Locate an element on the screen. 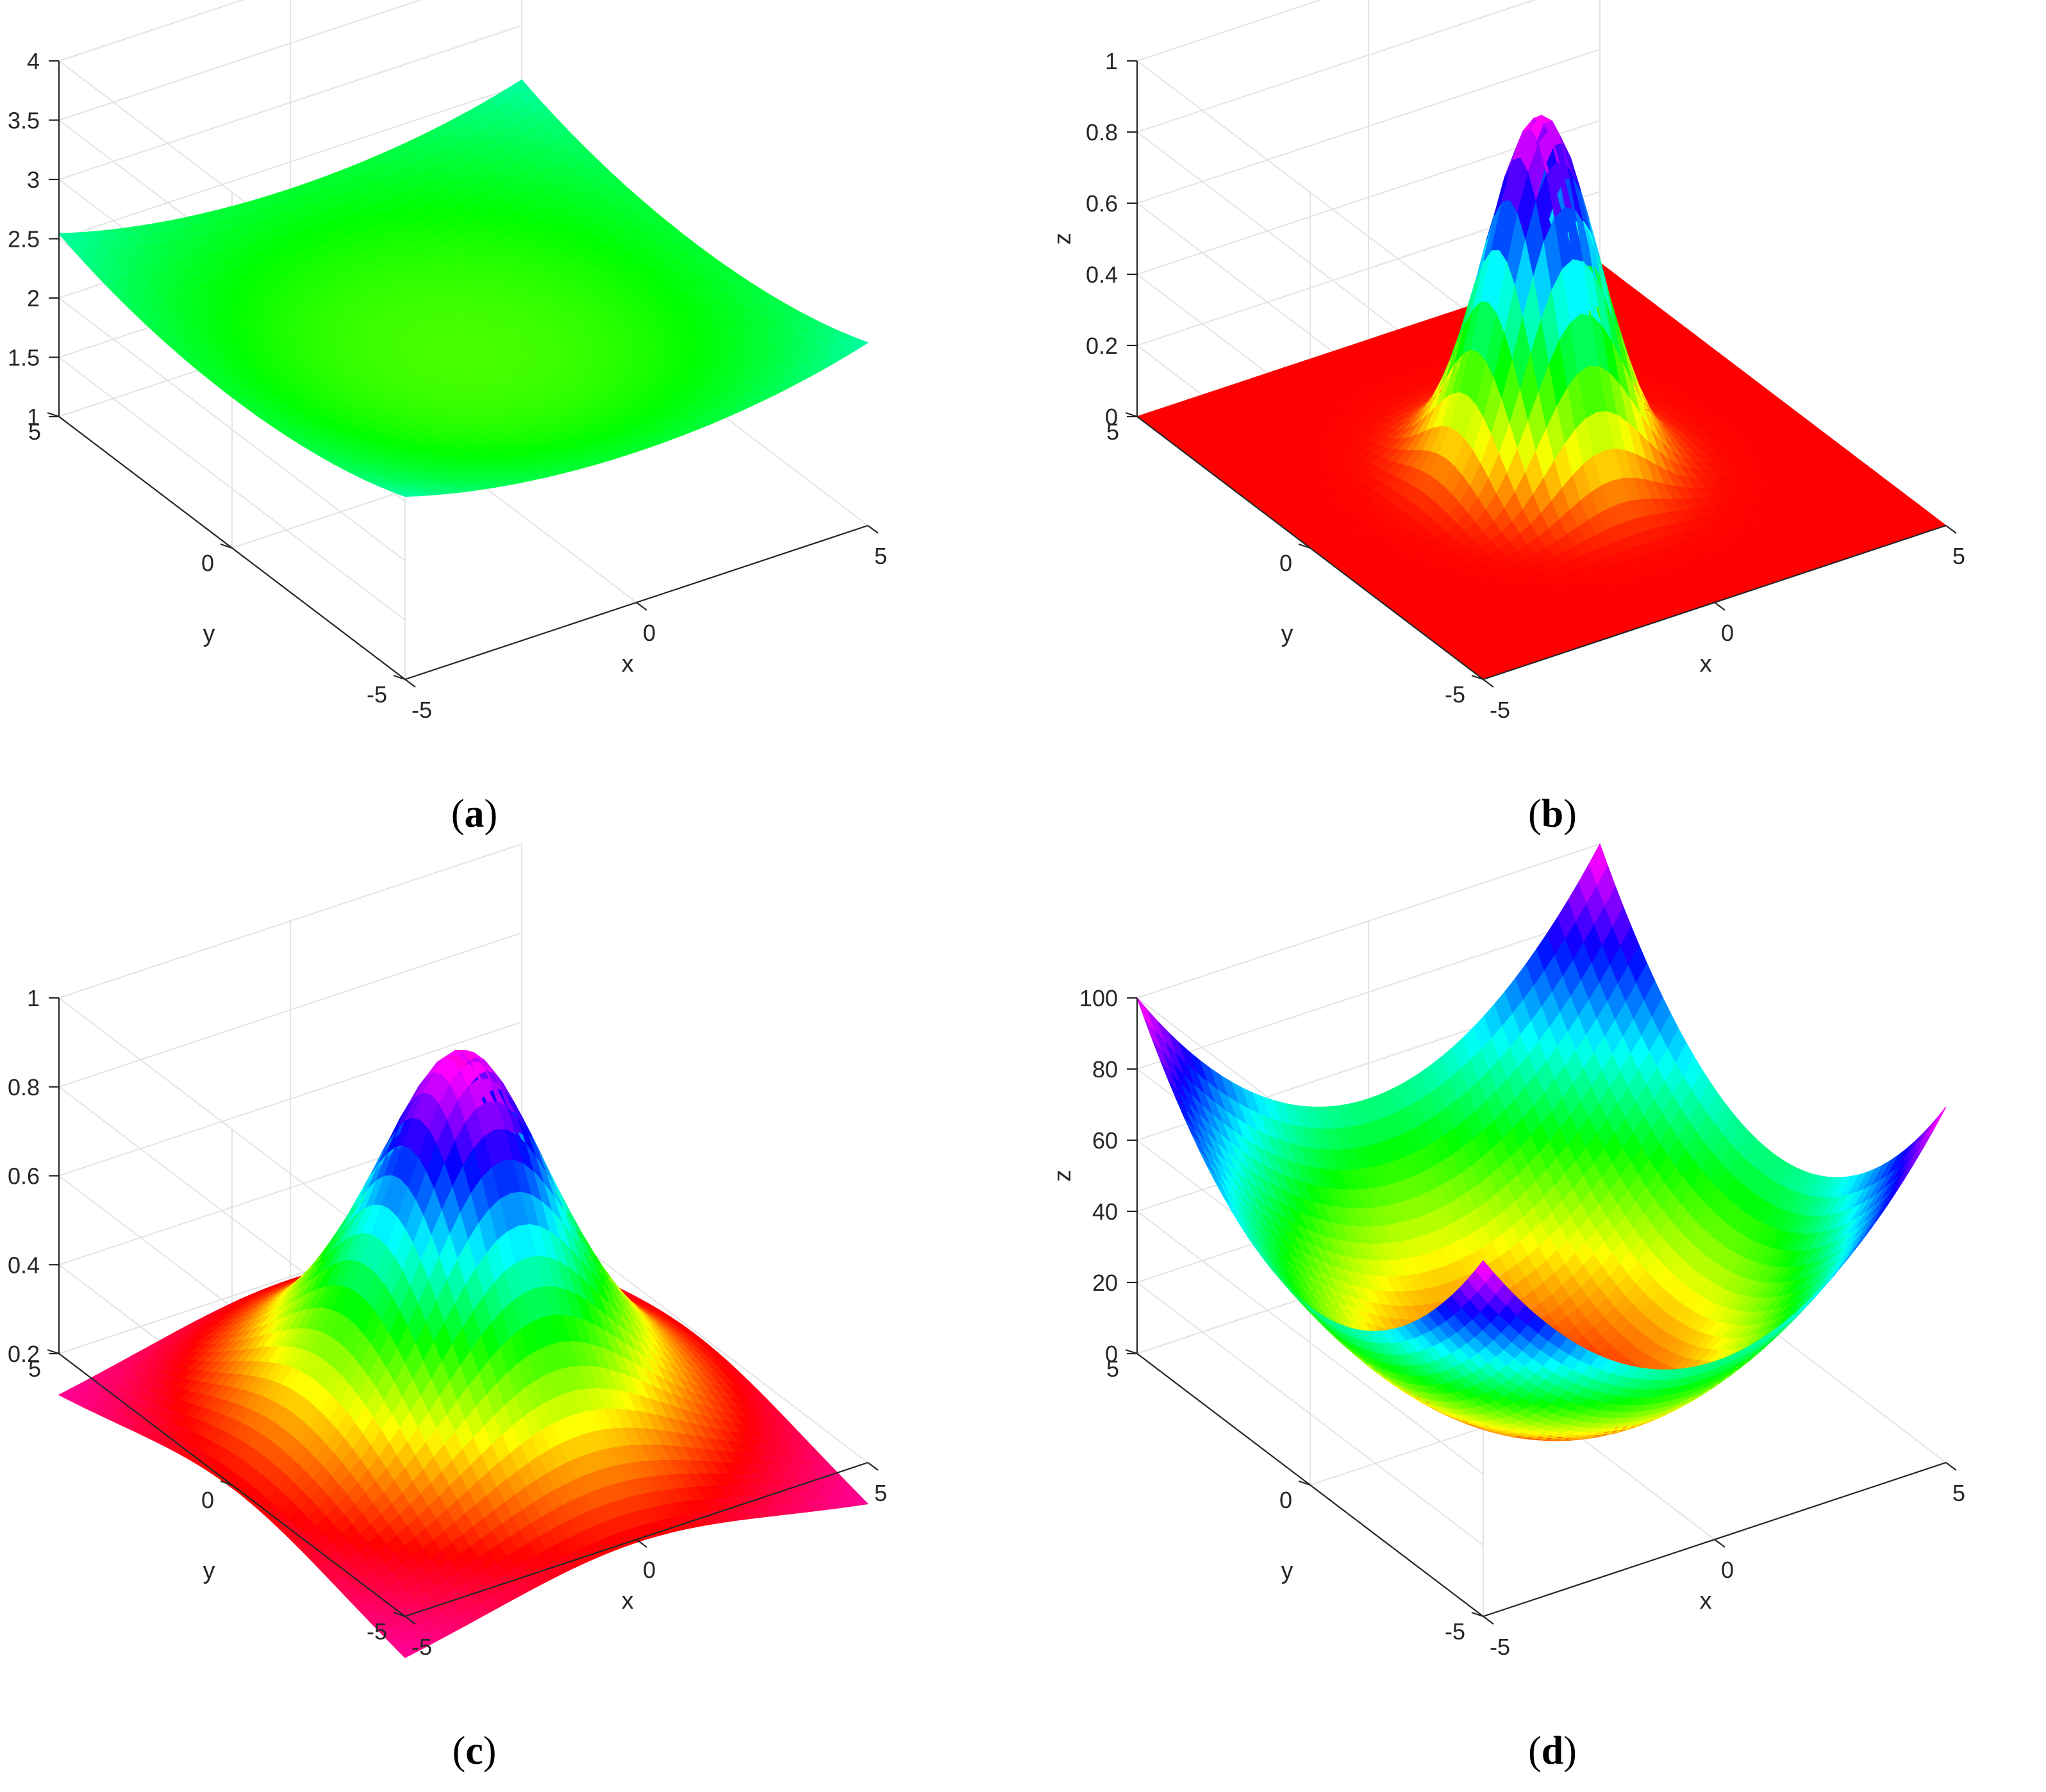  panel-caption: (a) is located at coordinates (474, 814).